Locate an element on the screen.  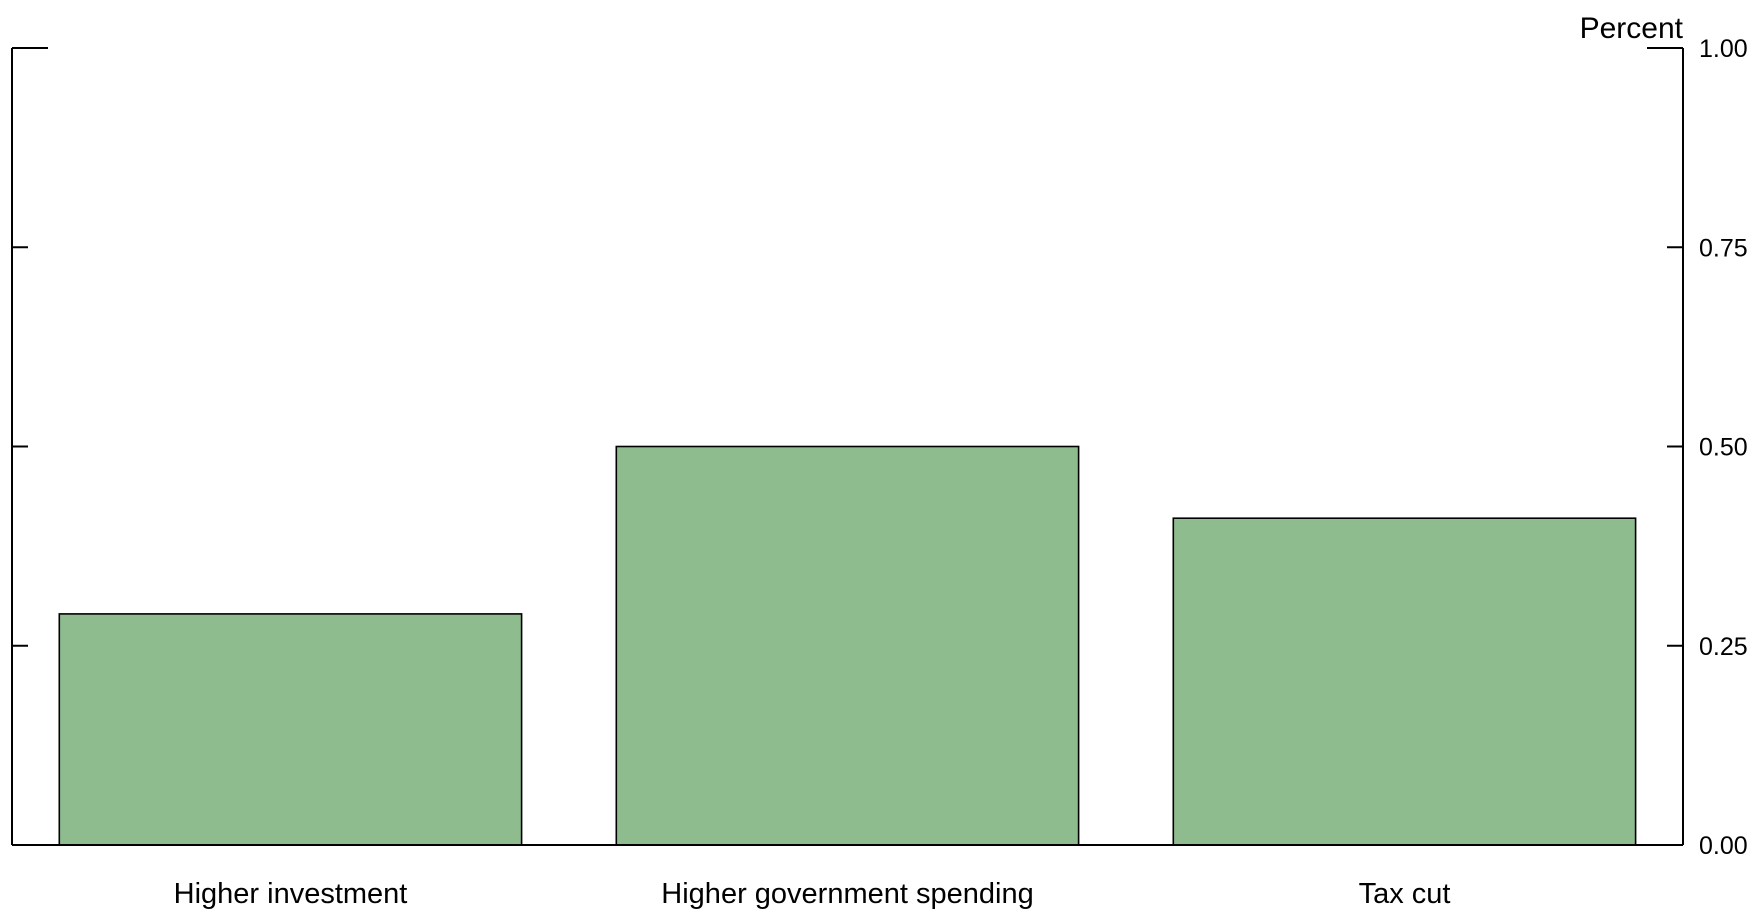
y-tick-label-4: 1.00 is located at coordinates (1723, 49).